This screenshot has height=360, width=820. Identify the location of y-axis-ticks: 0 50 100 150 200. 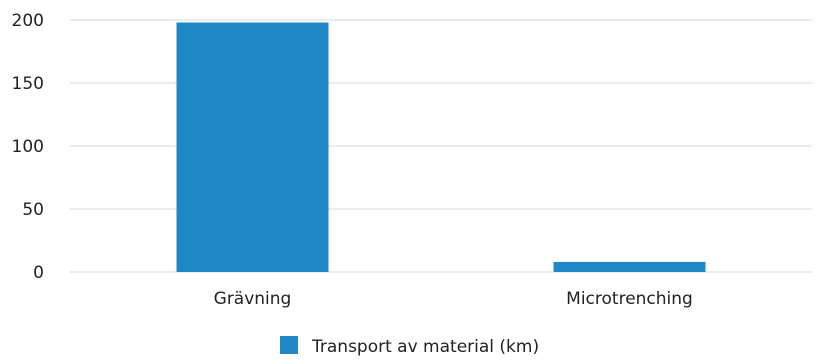
(28, 147).